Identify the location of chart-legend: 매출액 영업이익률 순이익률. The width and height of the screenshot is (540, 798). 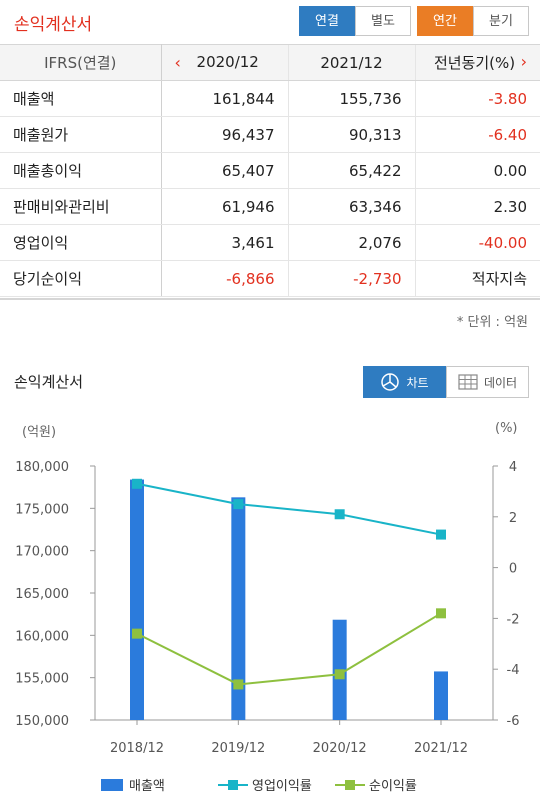
(270, 784).